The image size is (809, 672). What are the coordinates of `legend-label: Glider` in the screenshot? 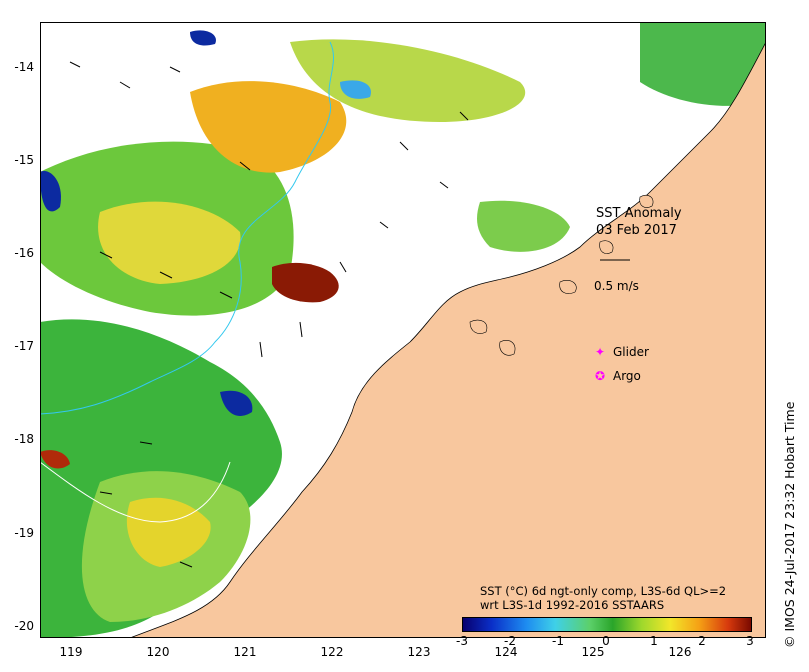 It's located at (631, 352).